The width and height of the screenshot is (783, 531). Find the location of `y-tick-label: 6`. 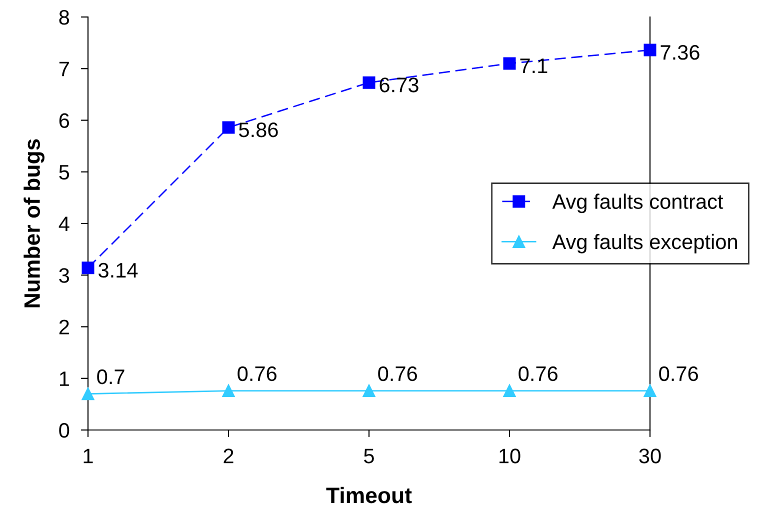

y-tick-label: 6 is located at coordinates (64, 120).